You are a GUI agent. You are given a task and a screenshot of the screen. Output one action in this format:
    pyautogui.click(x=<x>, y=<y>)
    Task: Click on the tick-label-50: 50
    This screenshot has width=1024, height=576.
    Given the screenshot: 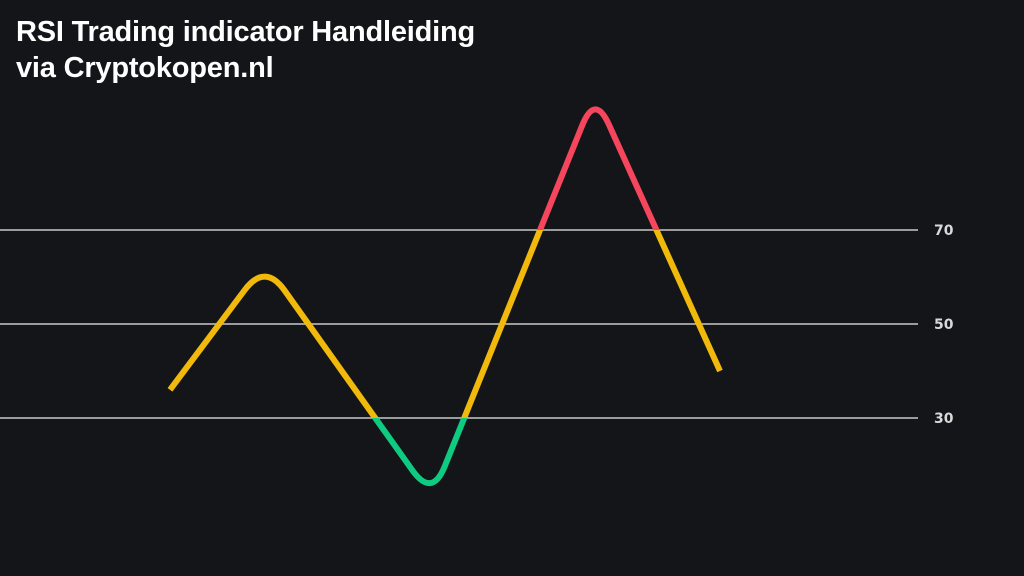 What is the action you would take?
    pyautogui.click(x=944, y=325)
    